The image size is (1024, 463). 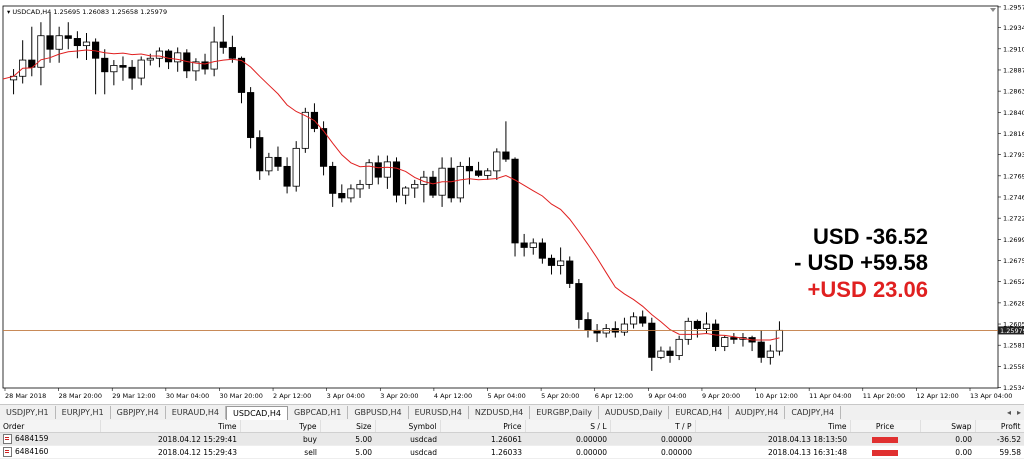 What do you see at coordinates (568, 426) in the screenshot?
I see `column-header: S / L` at bounding box center [568, 426].